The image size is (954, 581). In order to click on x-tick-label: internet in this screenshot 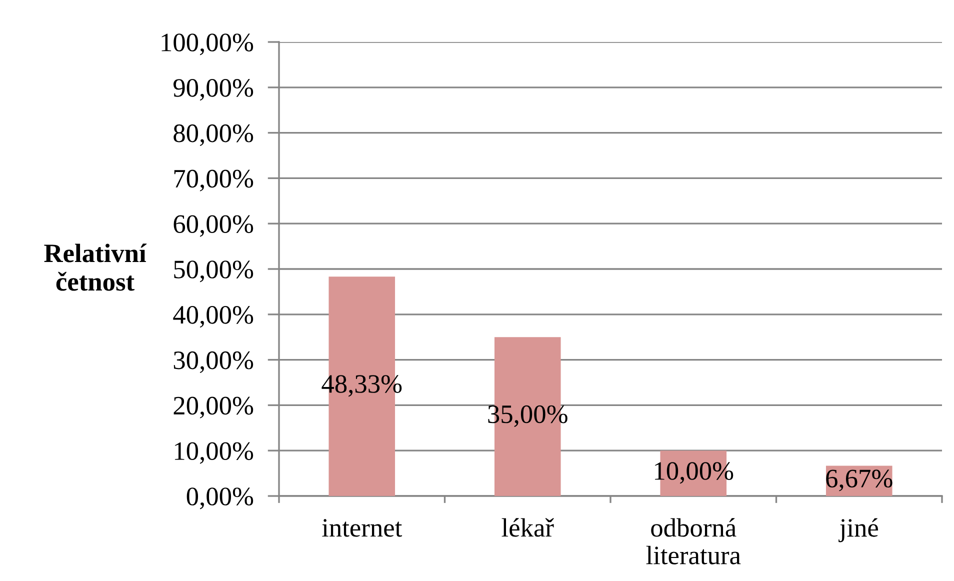, I will do `click(362, 528)`.